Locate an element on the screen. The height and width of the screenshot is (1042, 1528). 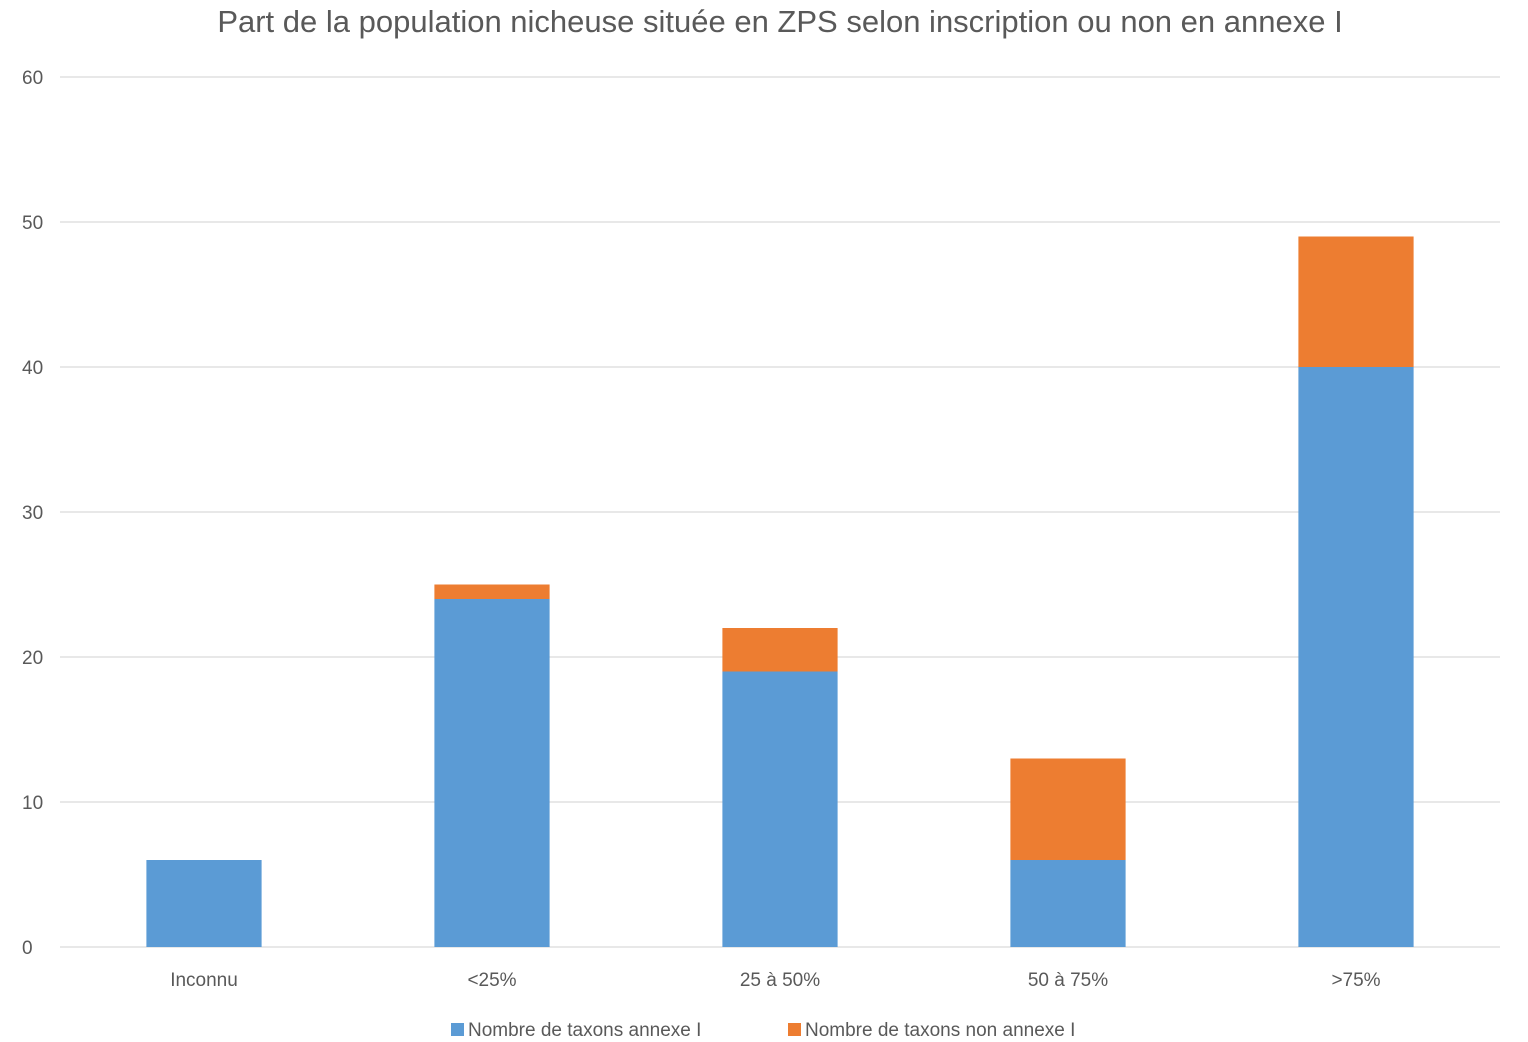
y-axis-ticks: 0 10 20 30 40 50 60 is located at coordinates (32, 513).